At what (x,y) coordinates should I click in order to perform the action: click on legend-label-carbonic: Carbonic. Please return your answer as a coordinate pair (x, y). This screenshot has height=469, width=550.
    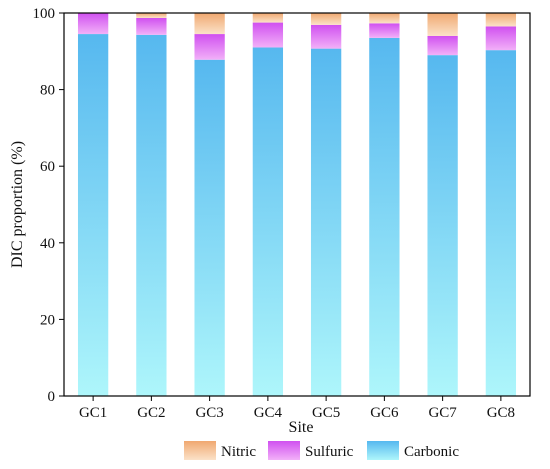
    Looking at the image, I should click on (431, 452).